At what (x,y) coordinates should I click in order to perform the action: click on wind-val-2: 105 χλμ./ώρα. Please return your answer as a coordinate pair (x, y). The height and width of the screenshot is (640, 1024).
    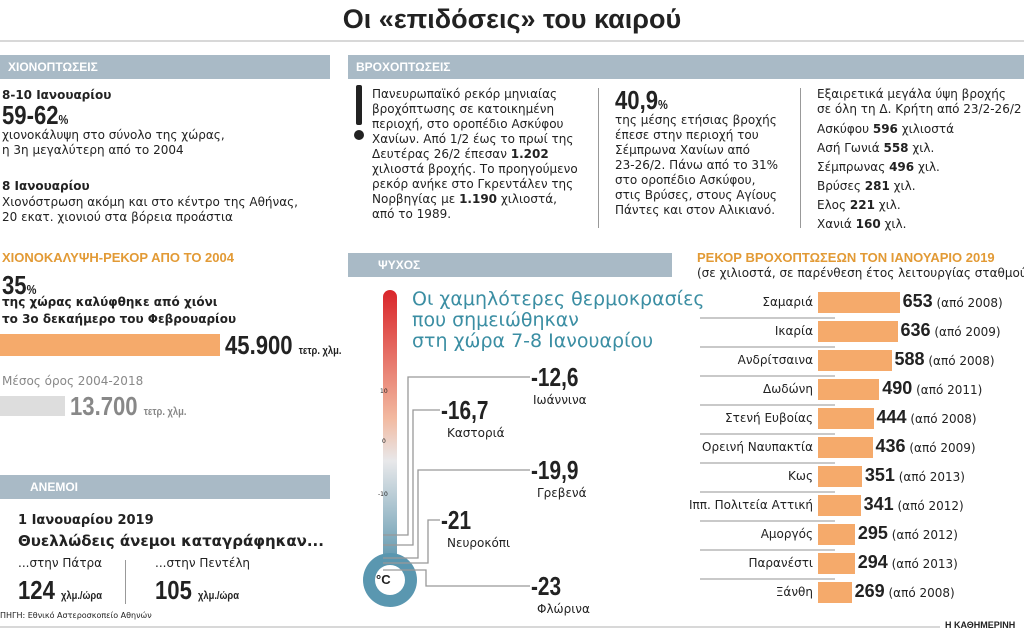
    Looking at the image, I should click on (197, 590).